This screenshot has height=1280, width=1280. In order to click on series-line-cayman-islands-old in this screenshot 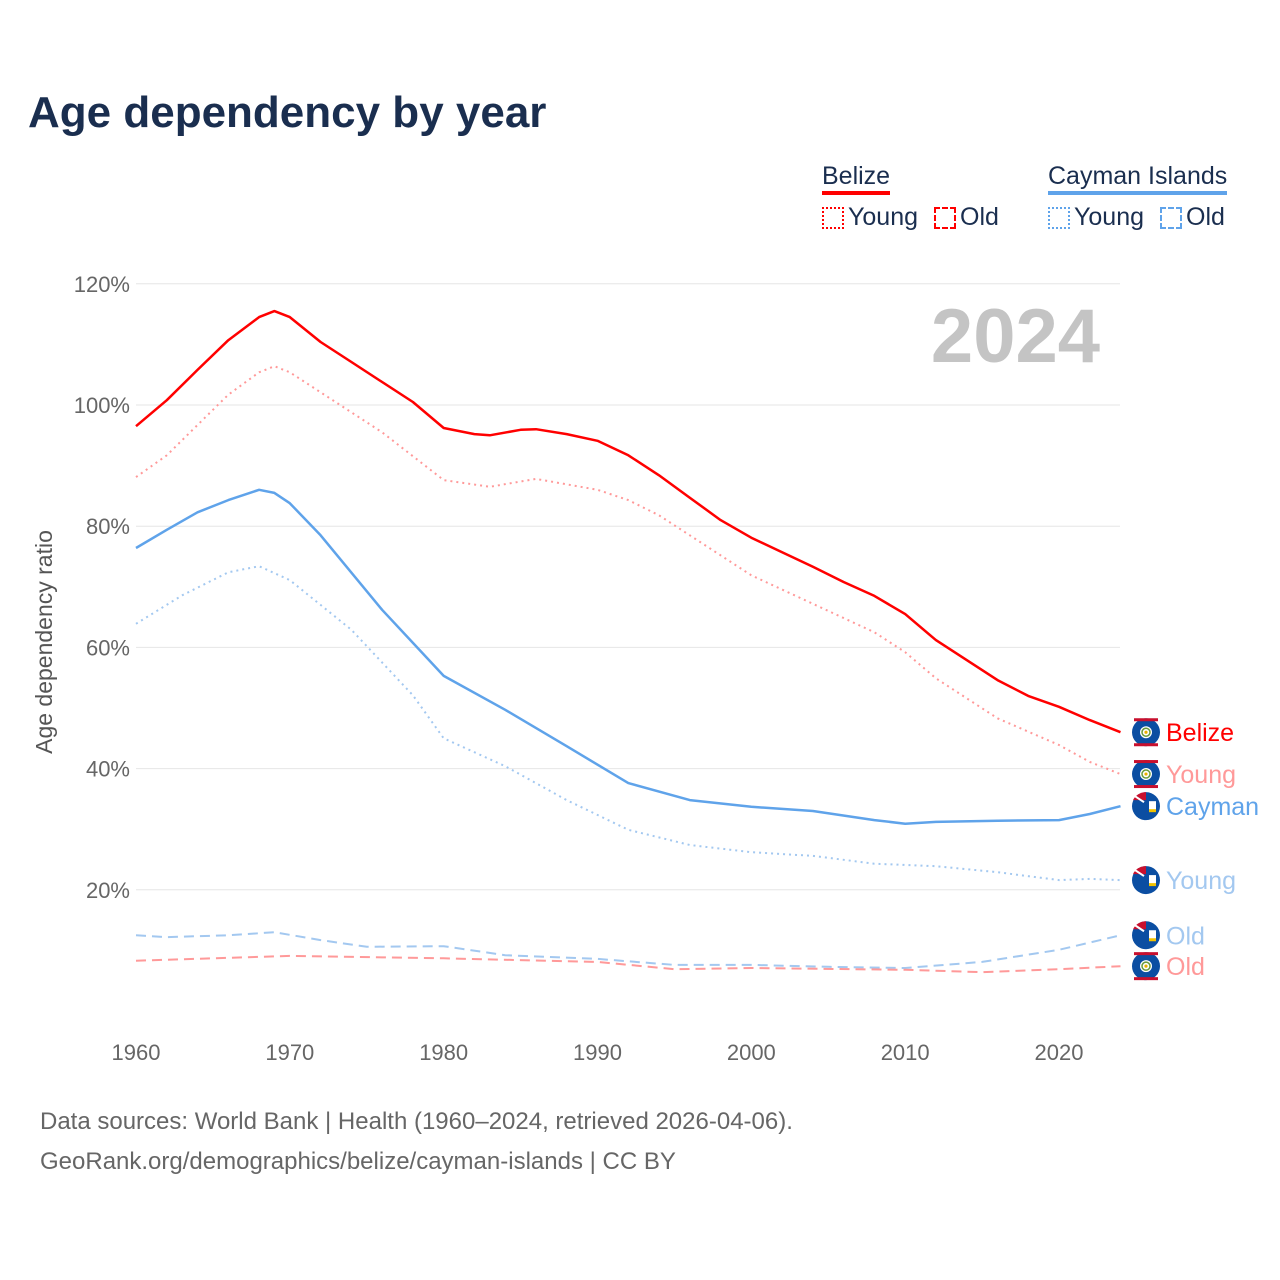, I will do `click(628, 950)`.